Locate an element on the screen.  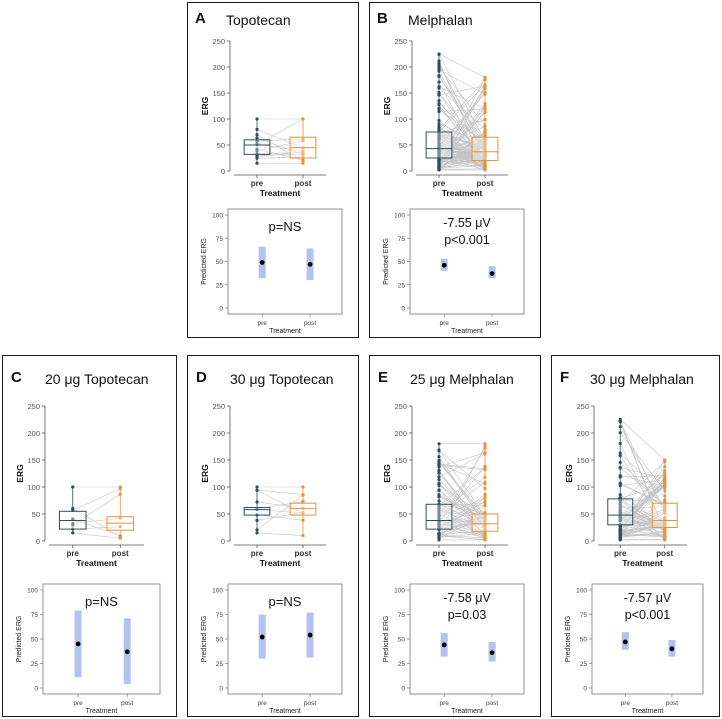
y-tick-label: 250 is located at coordinates (582, 406).